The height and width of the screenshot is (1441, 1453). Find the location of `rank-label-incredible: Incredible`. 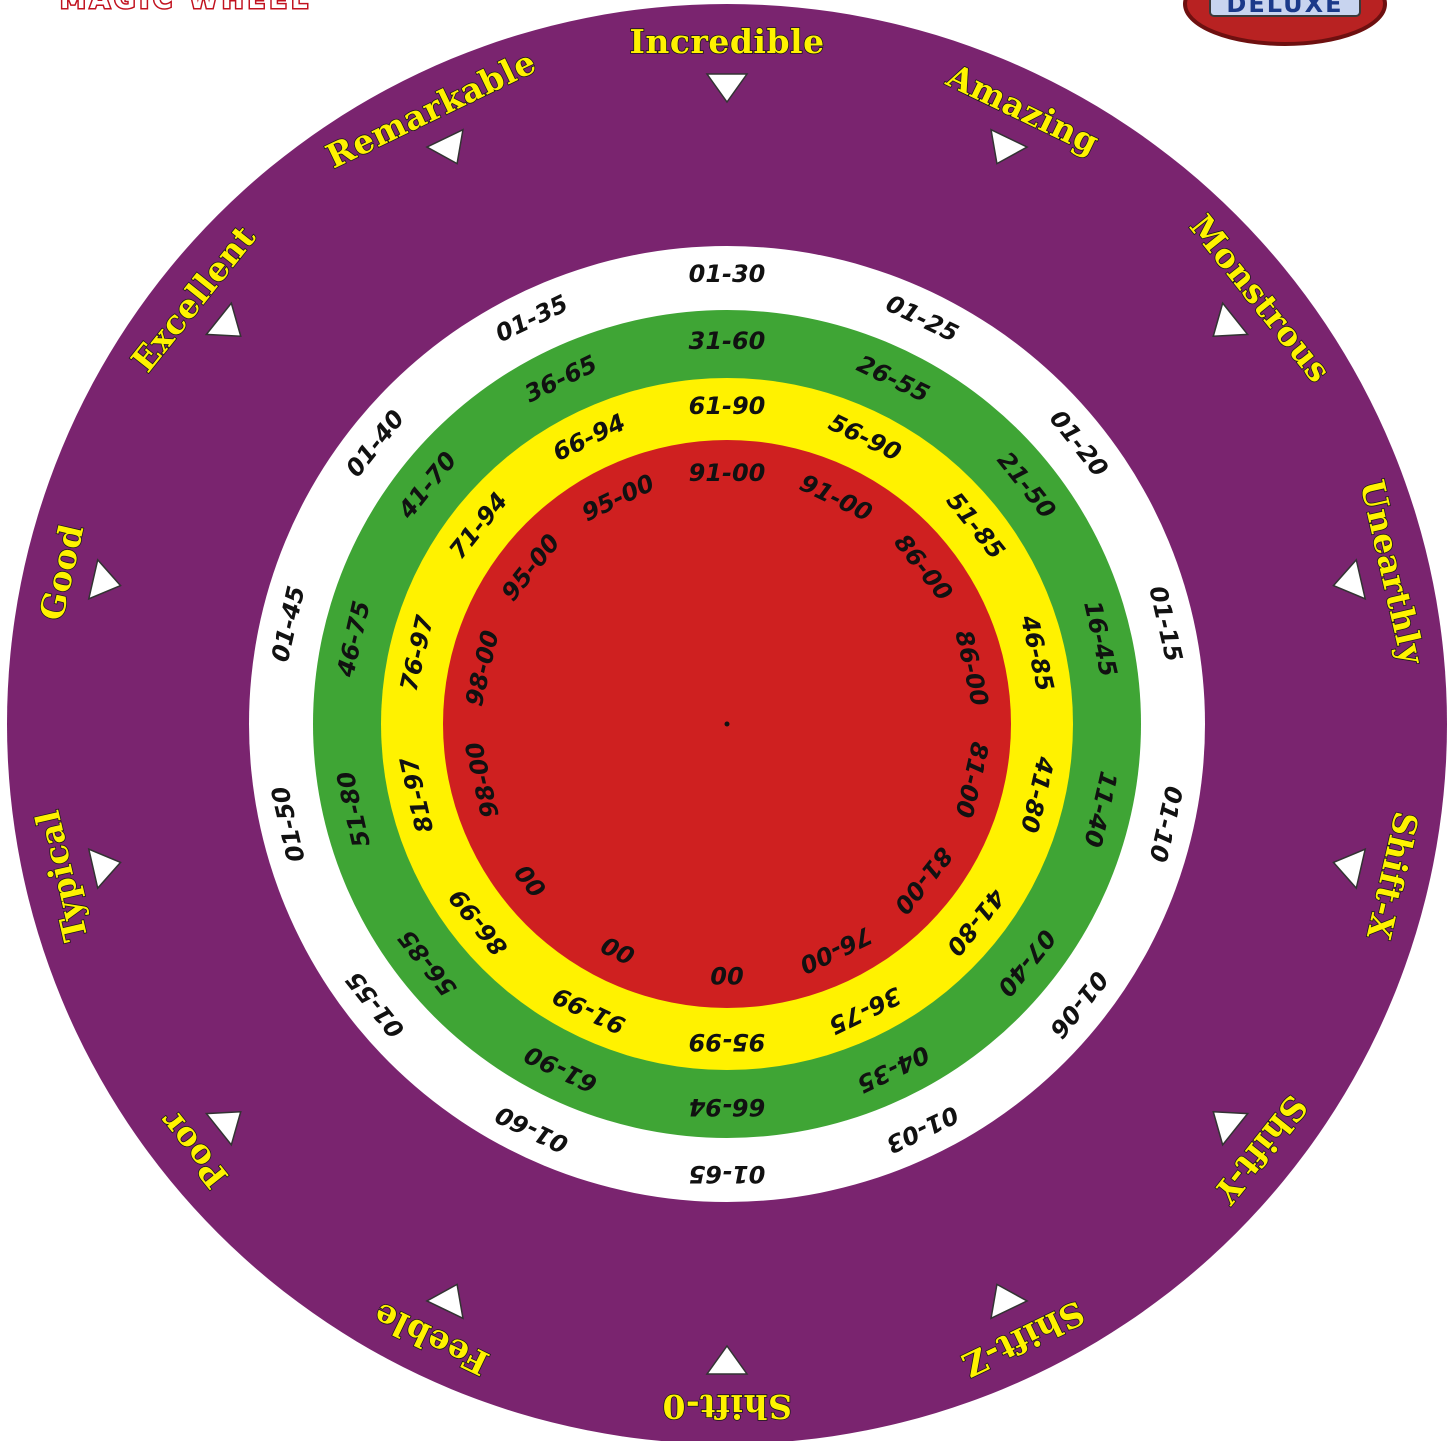

rank-label-incredible: Incredible is located at coordinates (726, 41).